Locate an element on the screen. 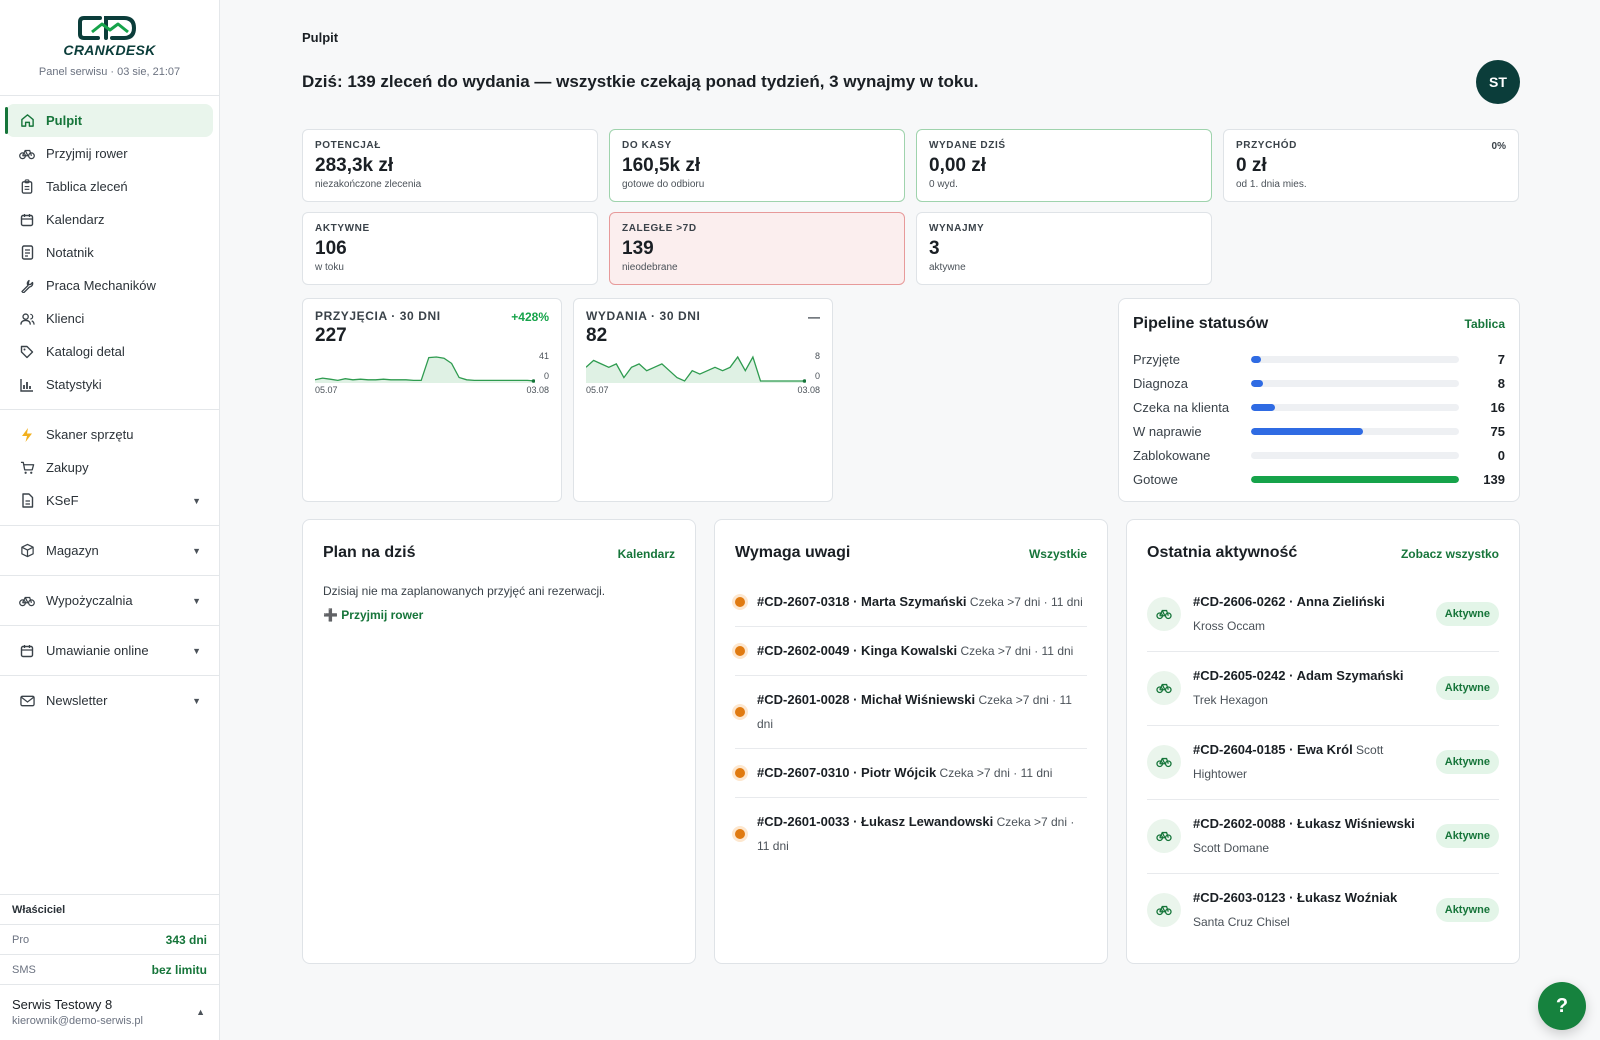 The width and height of the screenshot is (1600, 1040). kpi-card-do-kasy: DO KASY 160,5k zł gotowe do odbioru is located at coordinates (757, 165).